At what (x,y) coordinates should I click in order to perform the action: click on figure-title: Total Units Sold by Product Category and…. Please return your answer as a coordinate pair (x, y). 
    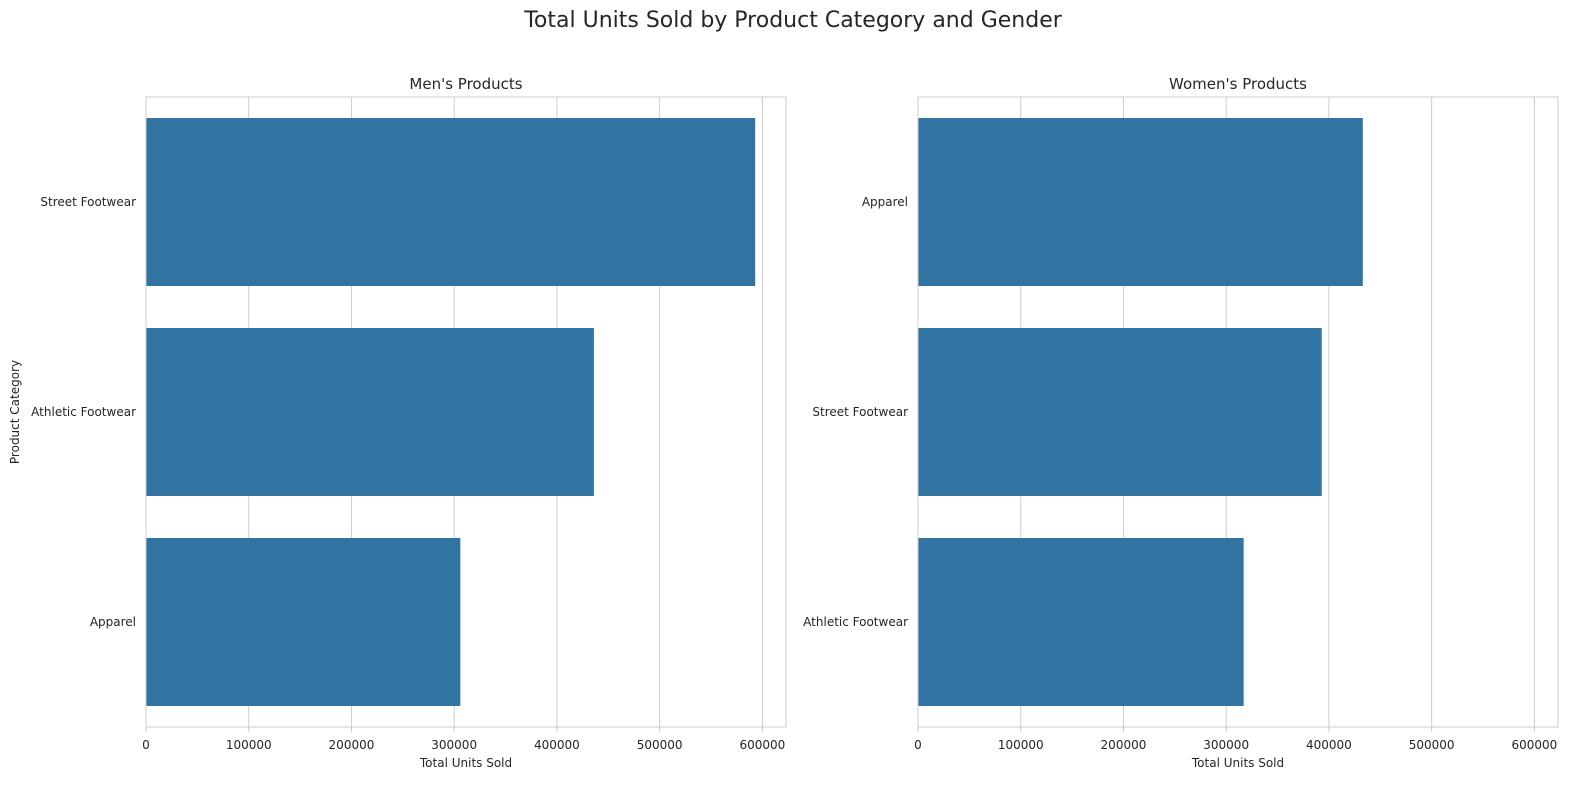
    Looking at the image, I should click on (793, 20).